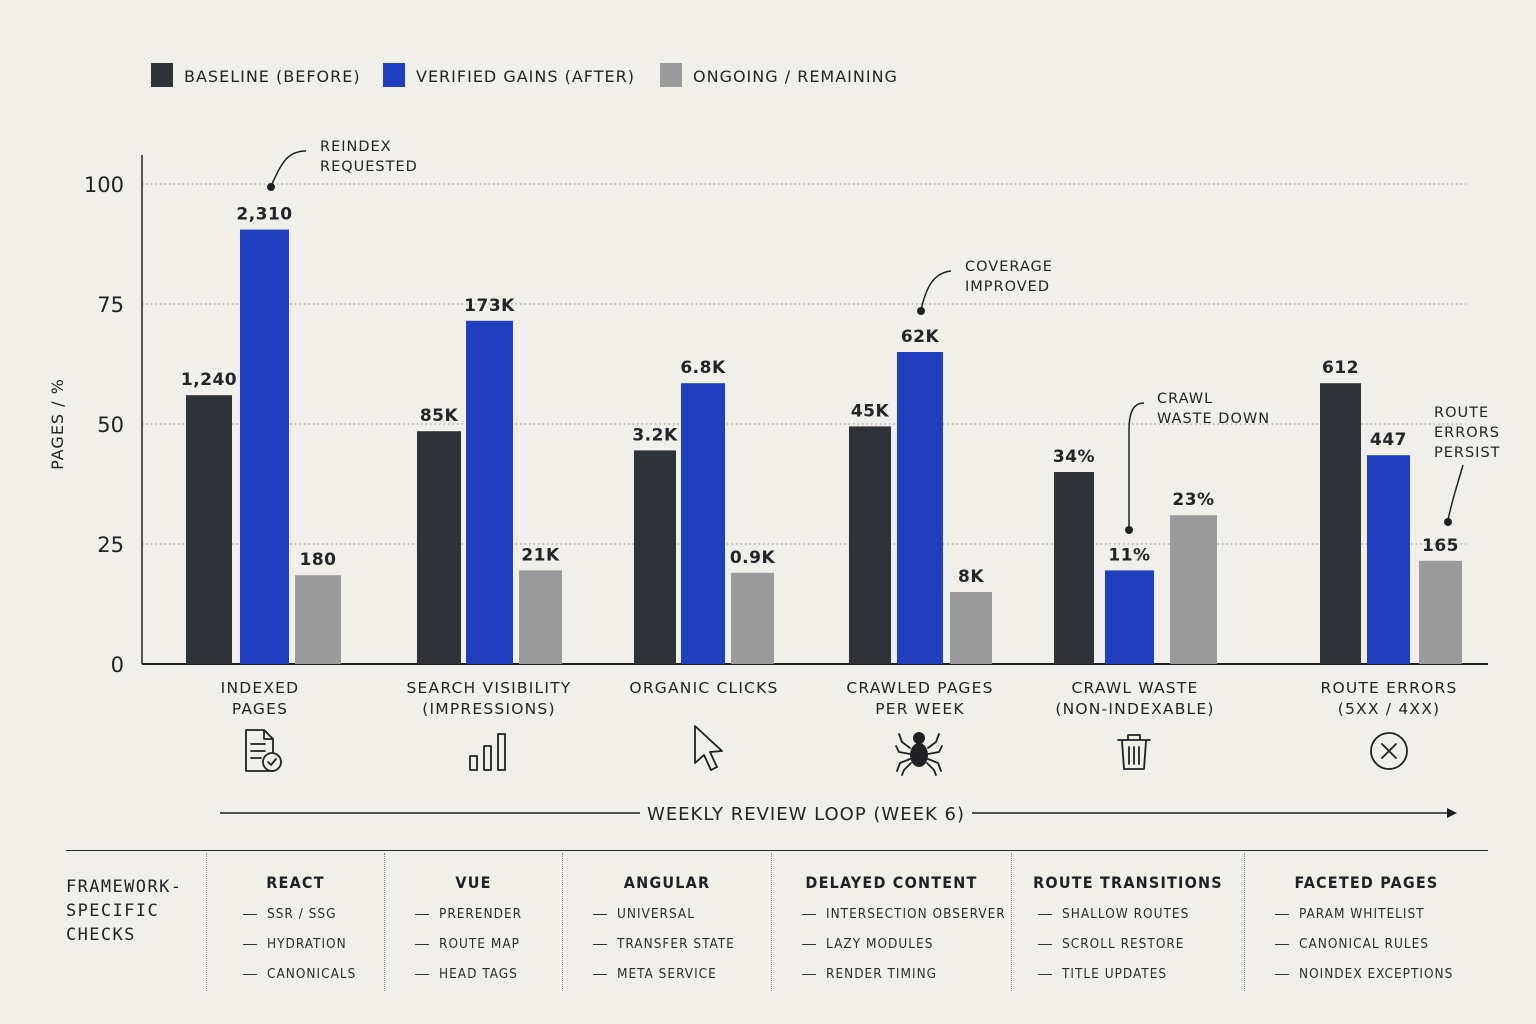 This screenshot has width=1536, height=1024. Describe the element at coordinates (1009, 267) in the screenshot. I see `annotation-text: COVERAGE` at that location.